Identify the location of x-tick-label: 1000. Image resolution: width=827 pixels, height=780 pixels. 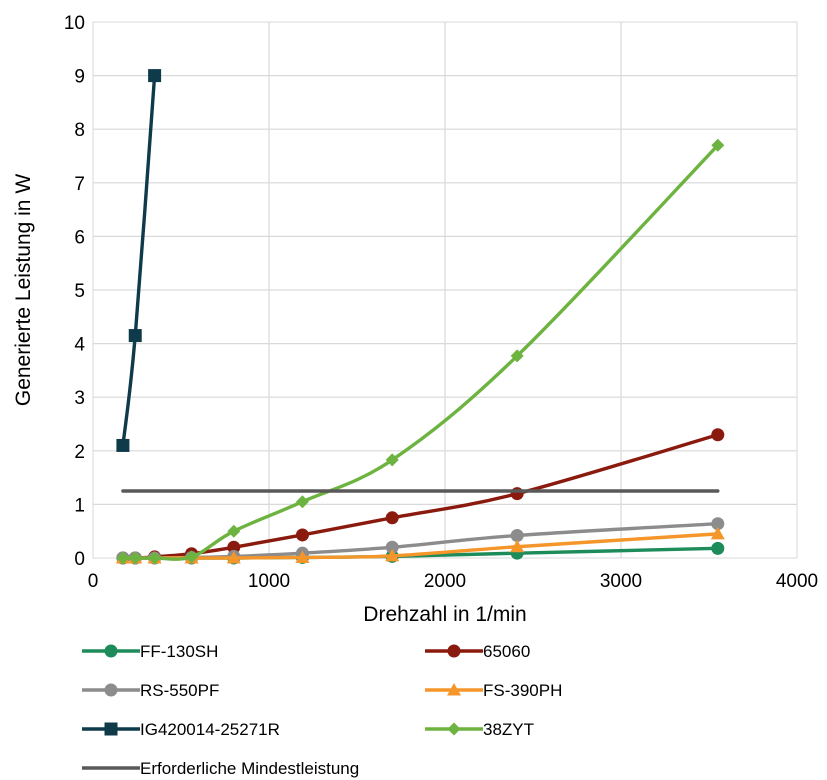
(269, 581).